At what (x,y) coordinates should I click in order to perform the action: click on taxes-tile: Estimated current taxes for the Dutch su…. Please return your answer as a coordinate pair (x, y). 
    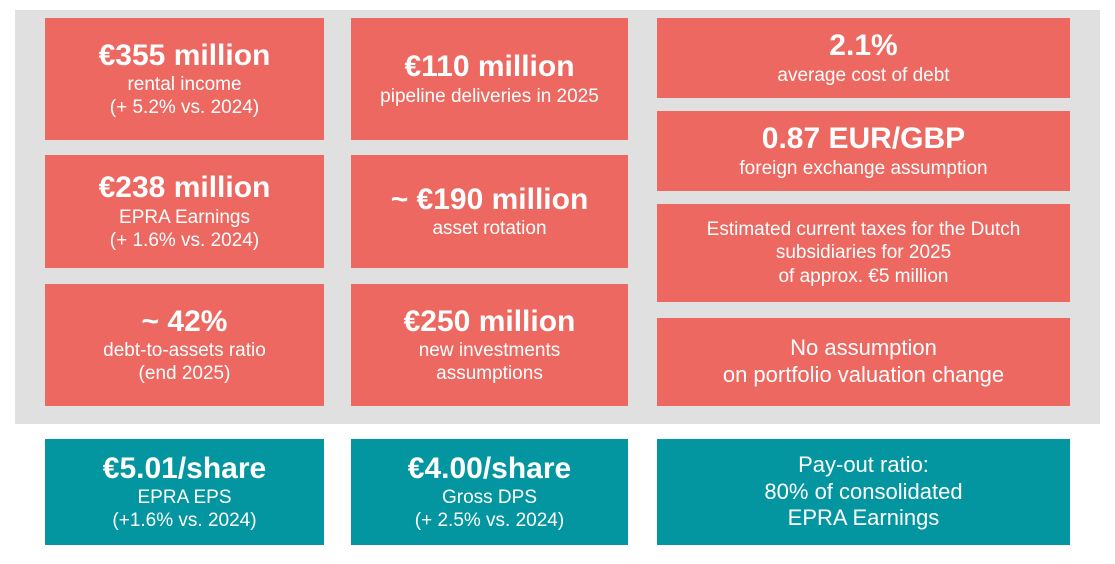
    Looking at the image, I should click on (863, 253).